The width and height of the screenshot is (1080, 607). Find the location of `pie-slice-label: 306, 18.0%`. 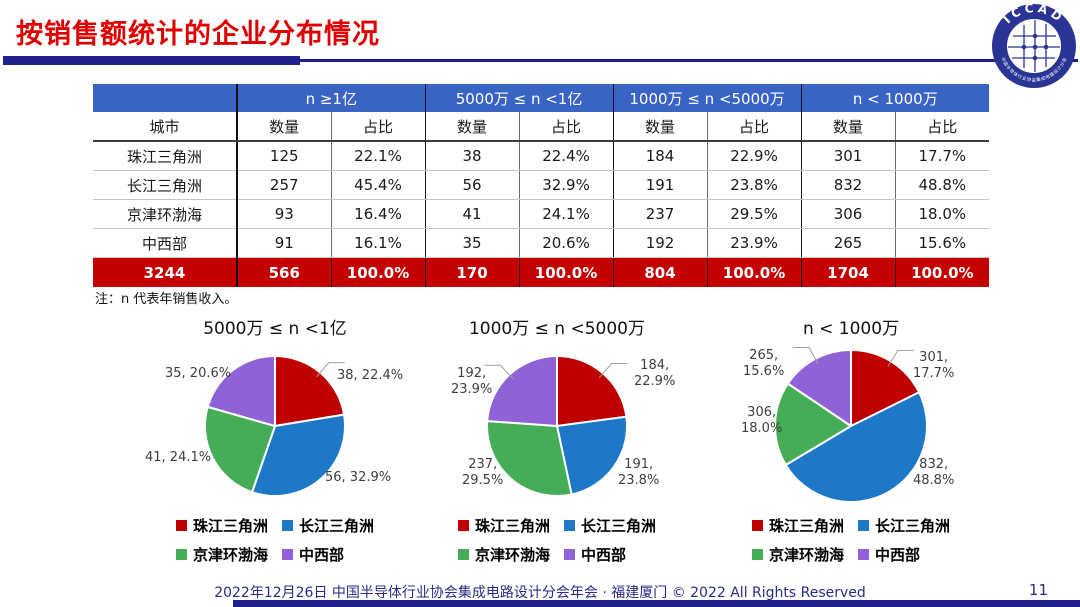

pie-slice-label: 306, 18.0% is located at coordinates (762, 420).